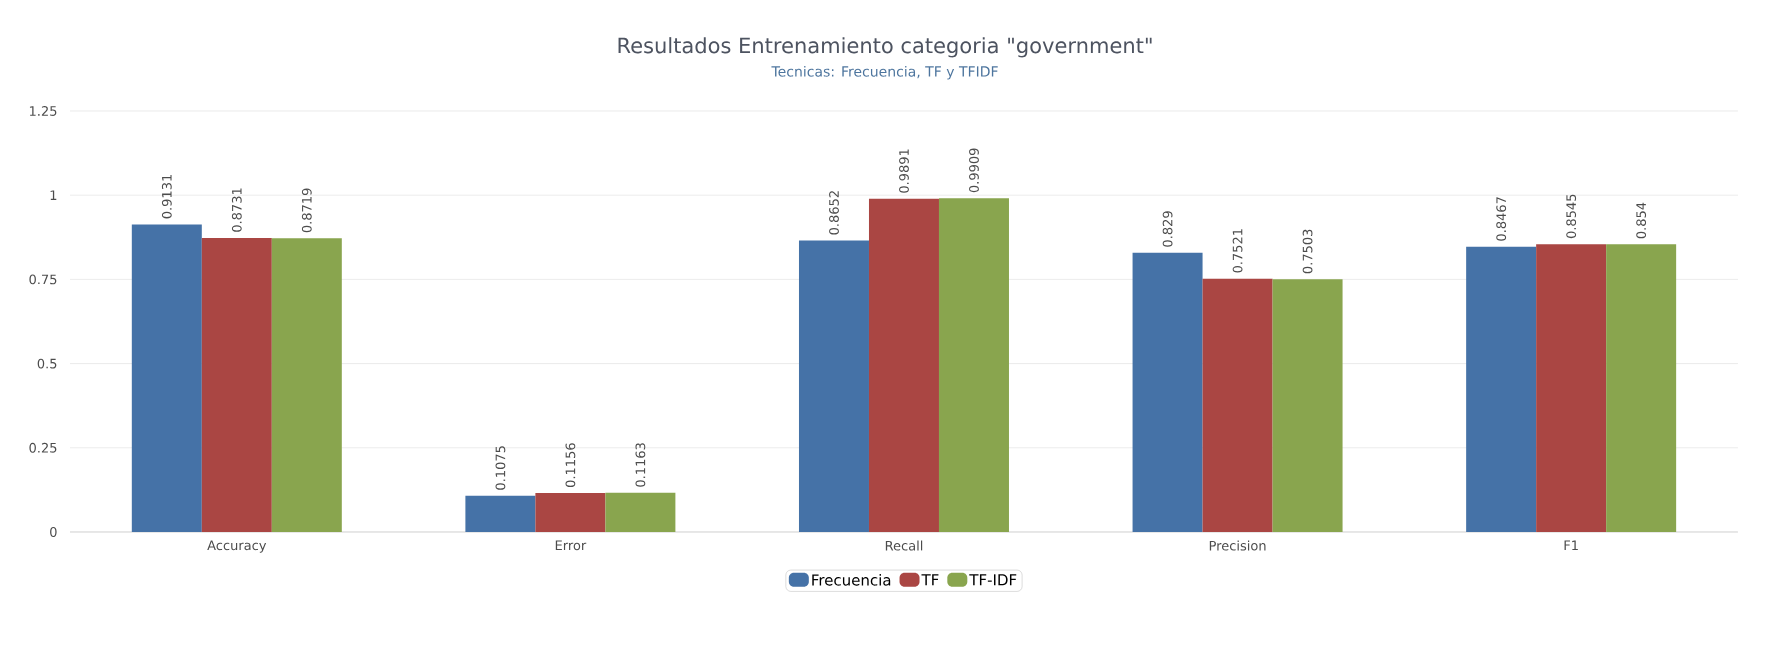 The image size is (1770, 647). Describe the element at coordinates (306, 210) in the screenshot. I see `data-label: 0.8719` at that location.